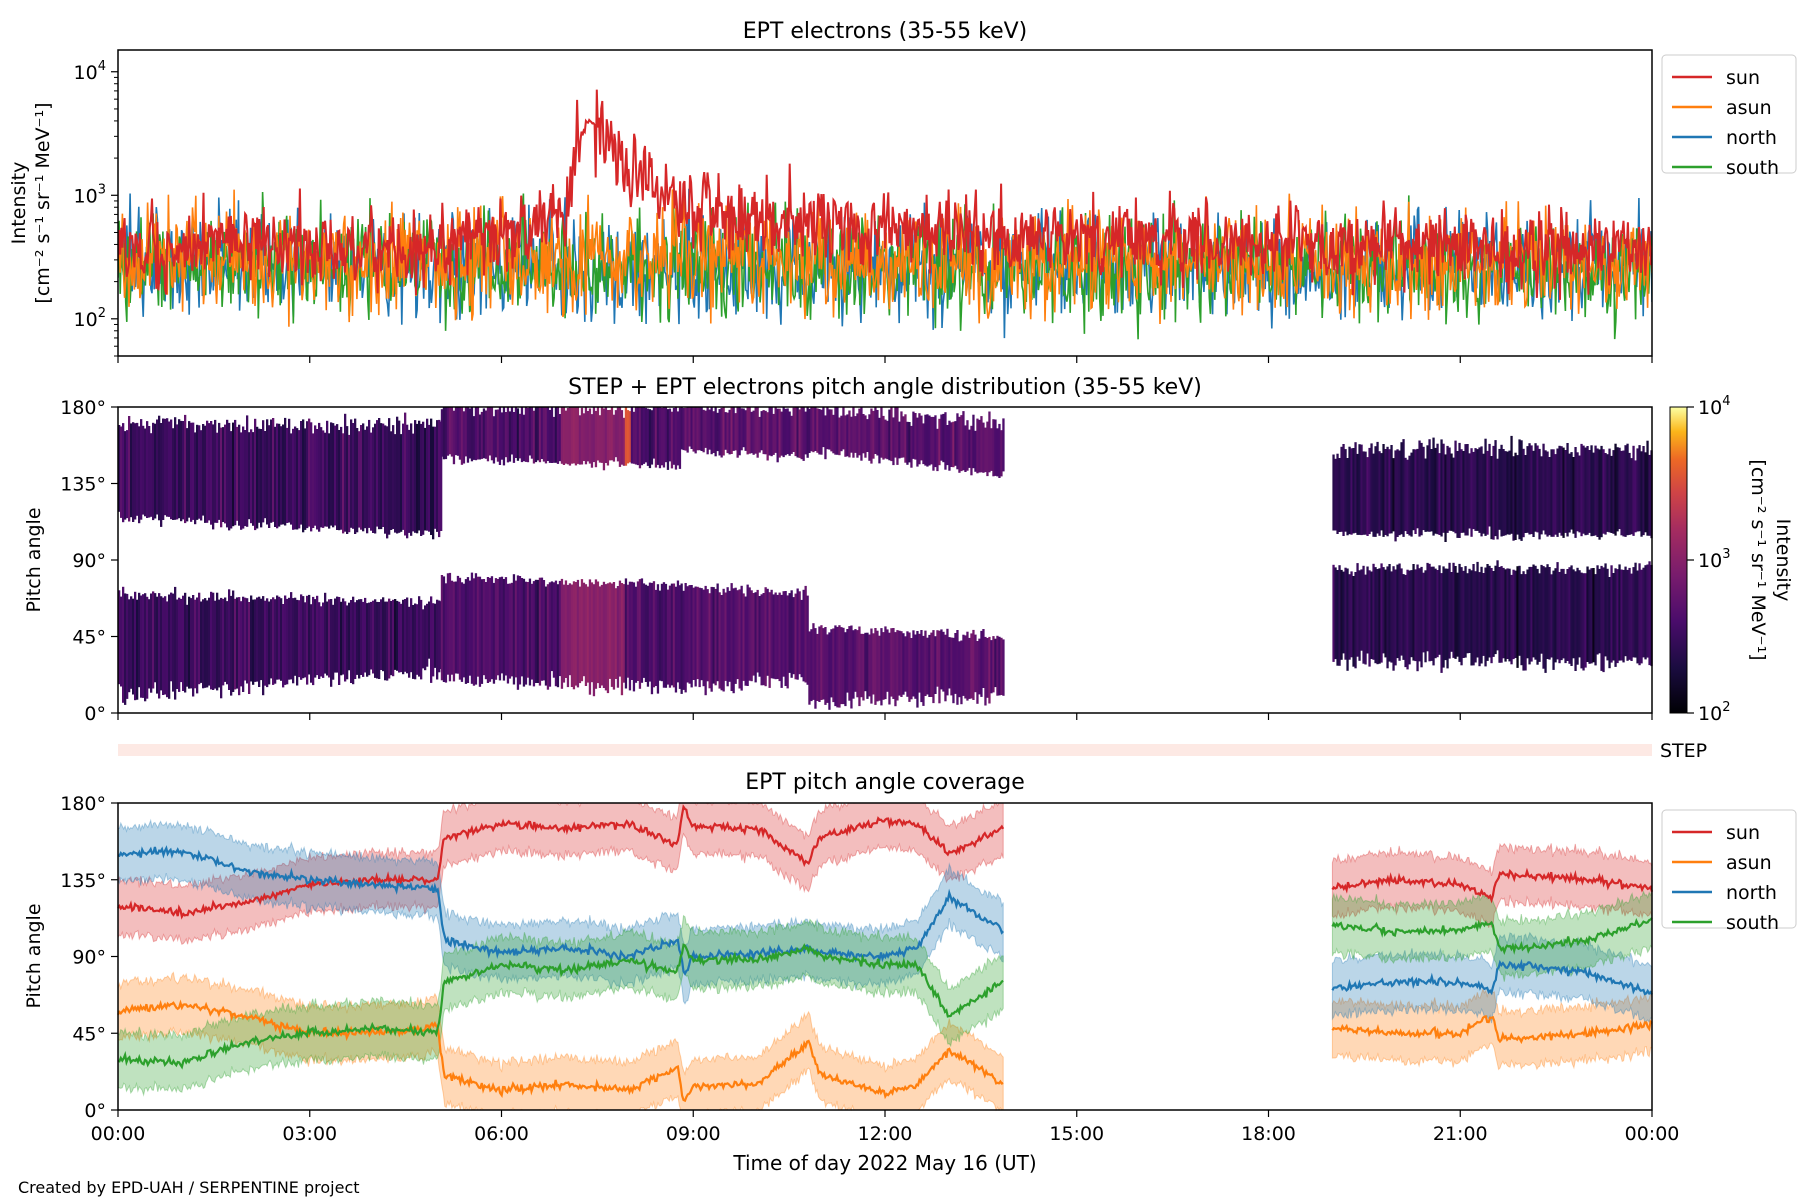 This screenshot has height=1200, width=1800. What do you see at coordinates (1729, 871) in the screenshot?
I see `panel3-legend: sun asun north south` at bounding box center [1729, 871].